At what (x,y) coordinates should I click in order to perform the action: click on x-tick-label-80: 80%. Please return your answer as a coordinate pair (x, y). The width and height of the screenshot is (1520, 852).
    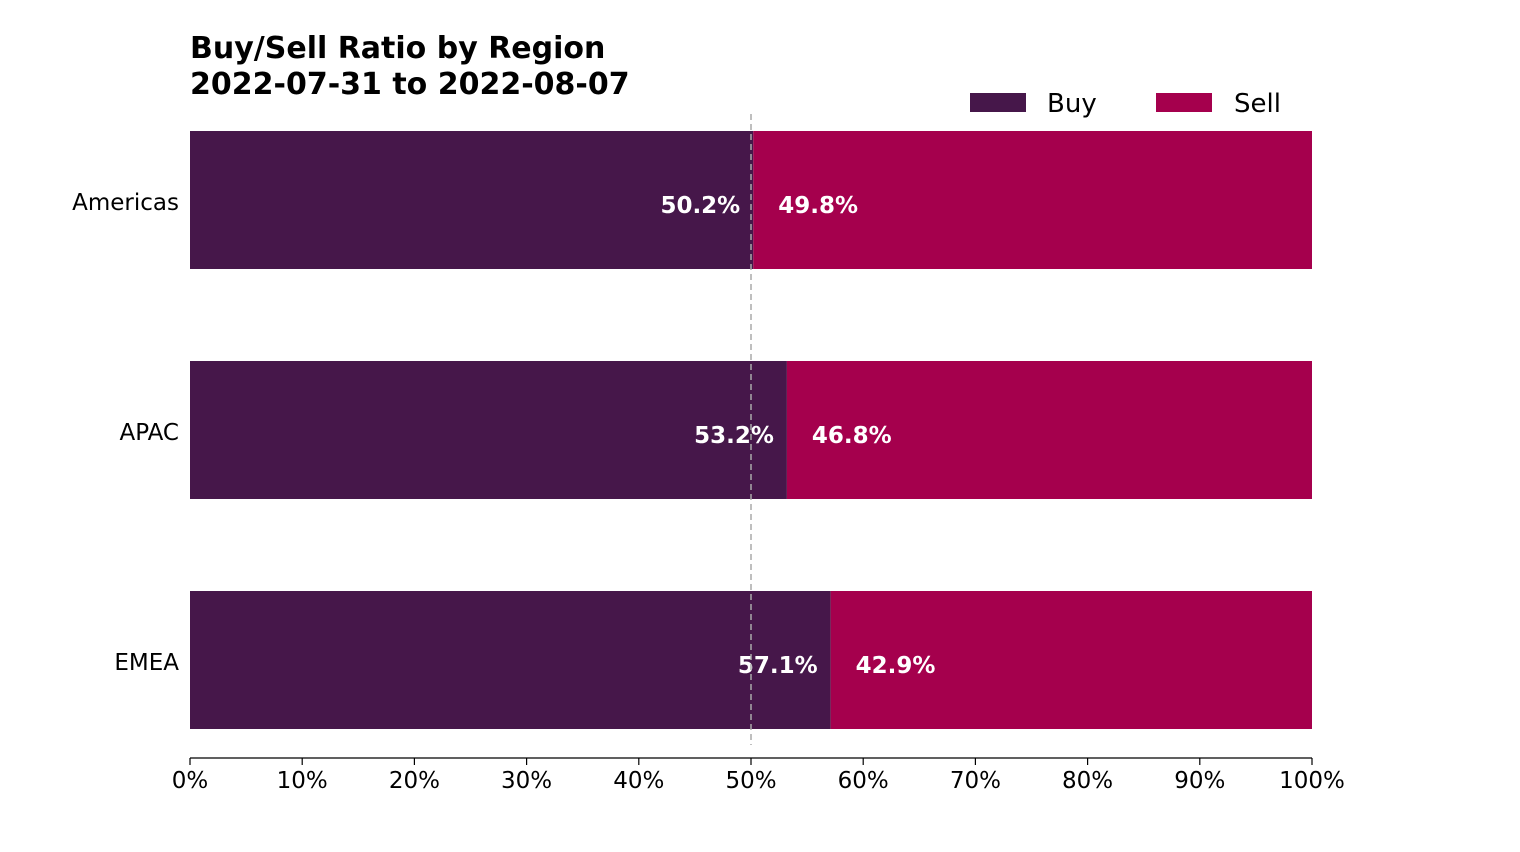
    Looking at the image, I should click on (1087, 781).